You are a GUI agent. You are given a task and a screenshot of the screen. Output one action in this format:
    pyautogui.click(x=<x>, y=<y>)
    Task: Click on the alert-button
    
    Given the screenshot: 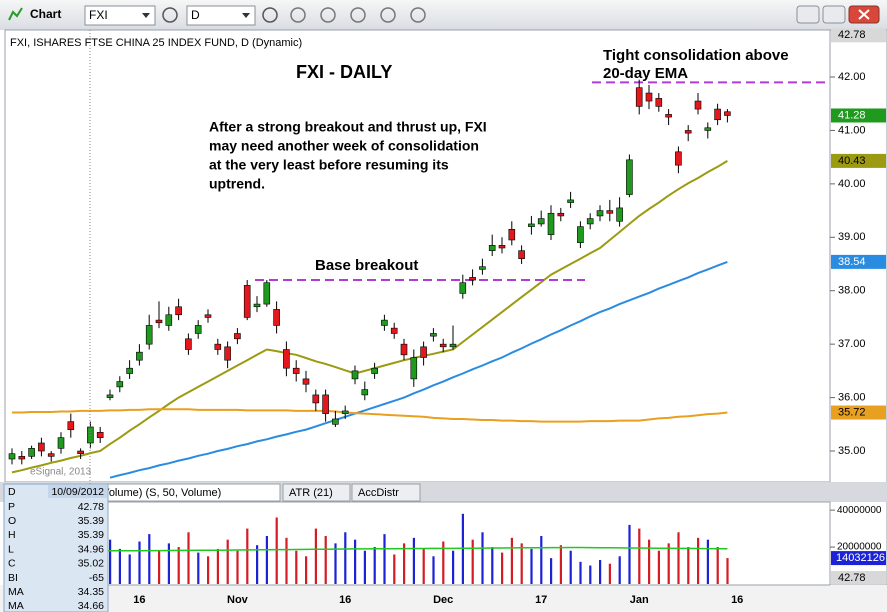 What is the action you would take?
    pyautogui.click(x=388, y=15)
    